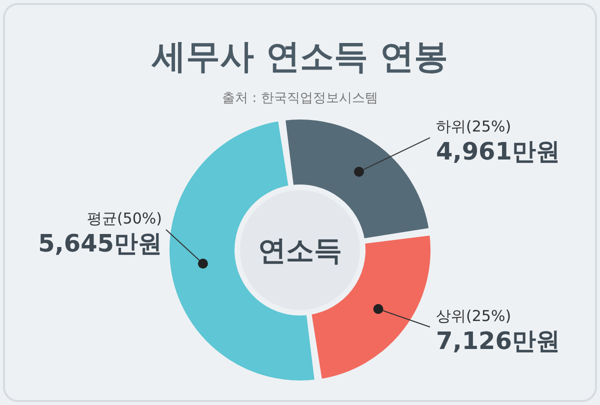  Describe the element at coordinates (100, 244) in the screenshot. I see `text: 5,645만원` at that location.